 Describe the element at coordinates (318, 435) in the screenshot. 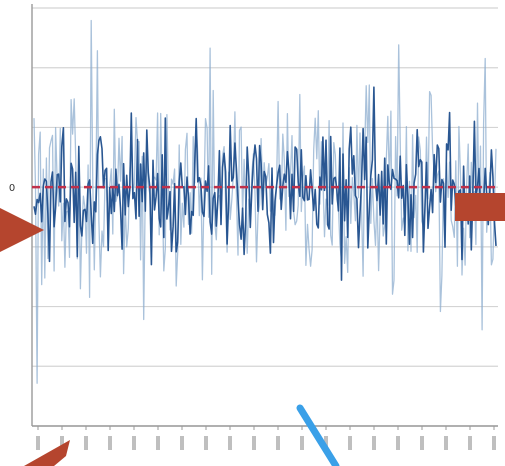

I see `bottom-pointer-annotation` at that location.